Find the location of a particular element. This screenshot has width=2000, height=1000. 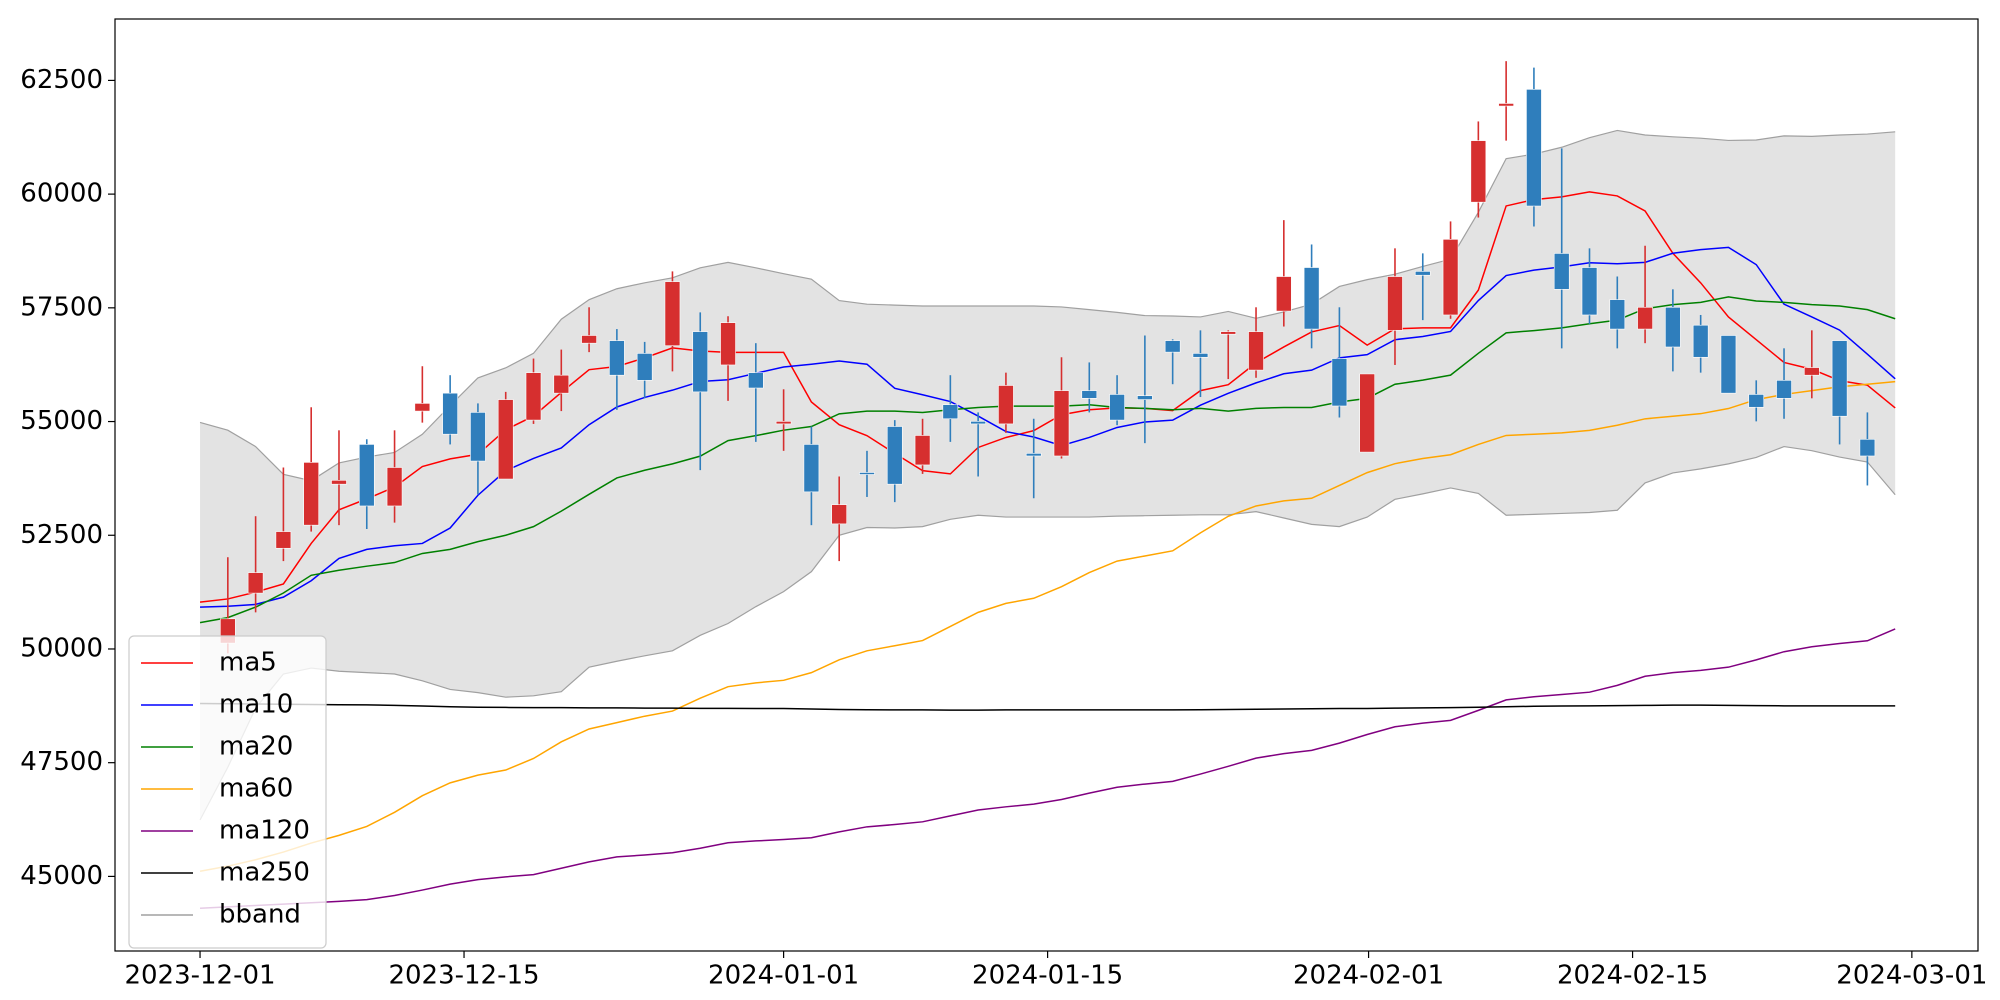

x-tick-label: 2024-01-15 is located at coordinates (1047, 976).